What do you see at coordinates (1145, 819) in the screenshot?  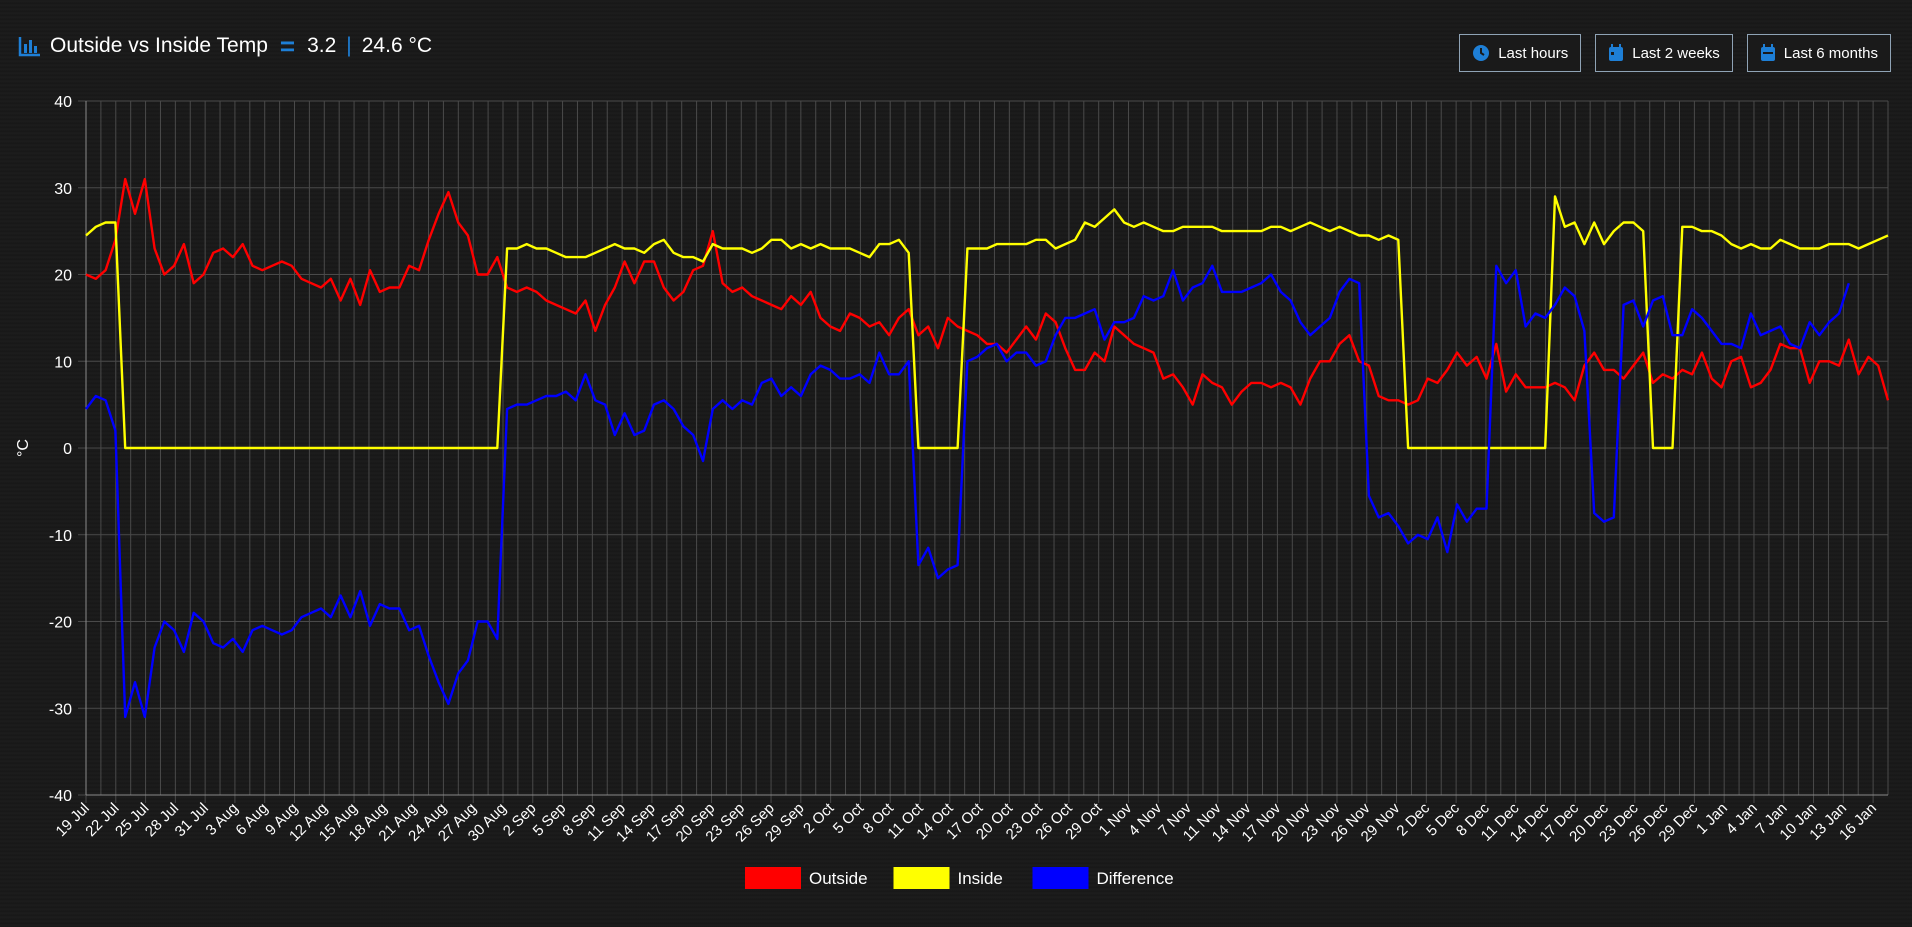 I see `x-tick-label: 4 Nov` at bounding box center [1145, 819].